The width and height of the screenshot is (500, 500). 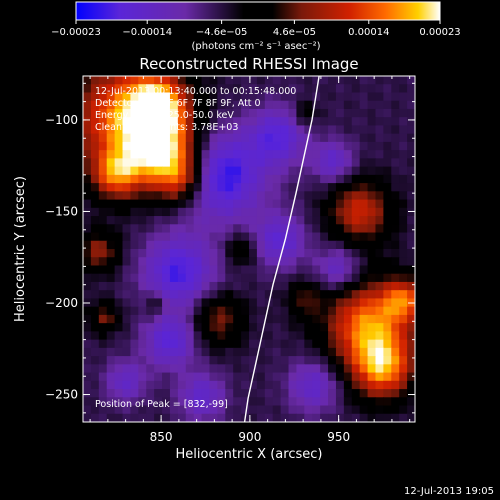 What do you see at coordinates (147, 32) in the screenshot?
I see `colorbar-tick-label: −0.00014` at bounding box center [147, 32].